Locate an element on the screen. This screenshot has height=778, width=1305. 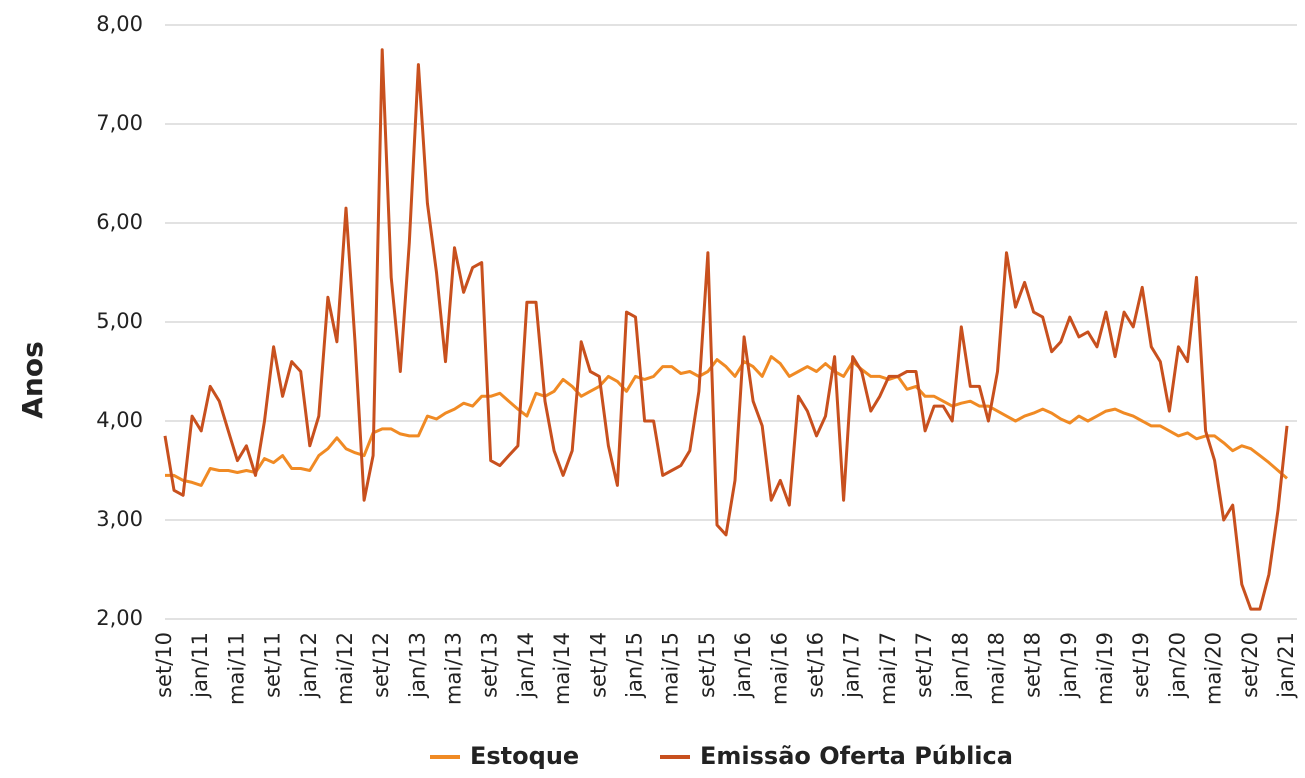
x-tick-label: jan/17 is located at coordinates (852, 665).